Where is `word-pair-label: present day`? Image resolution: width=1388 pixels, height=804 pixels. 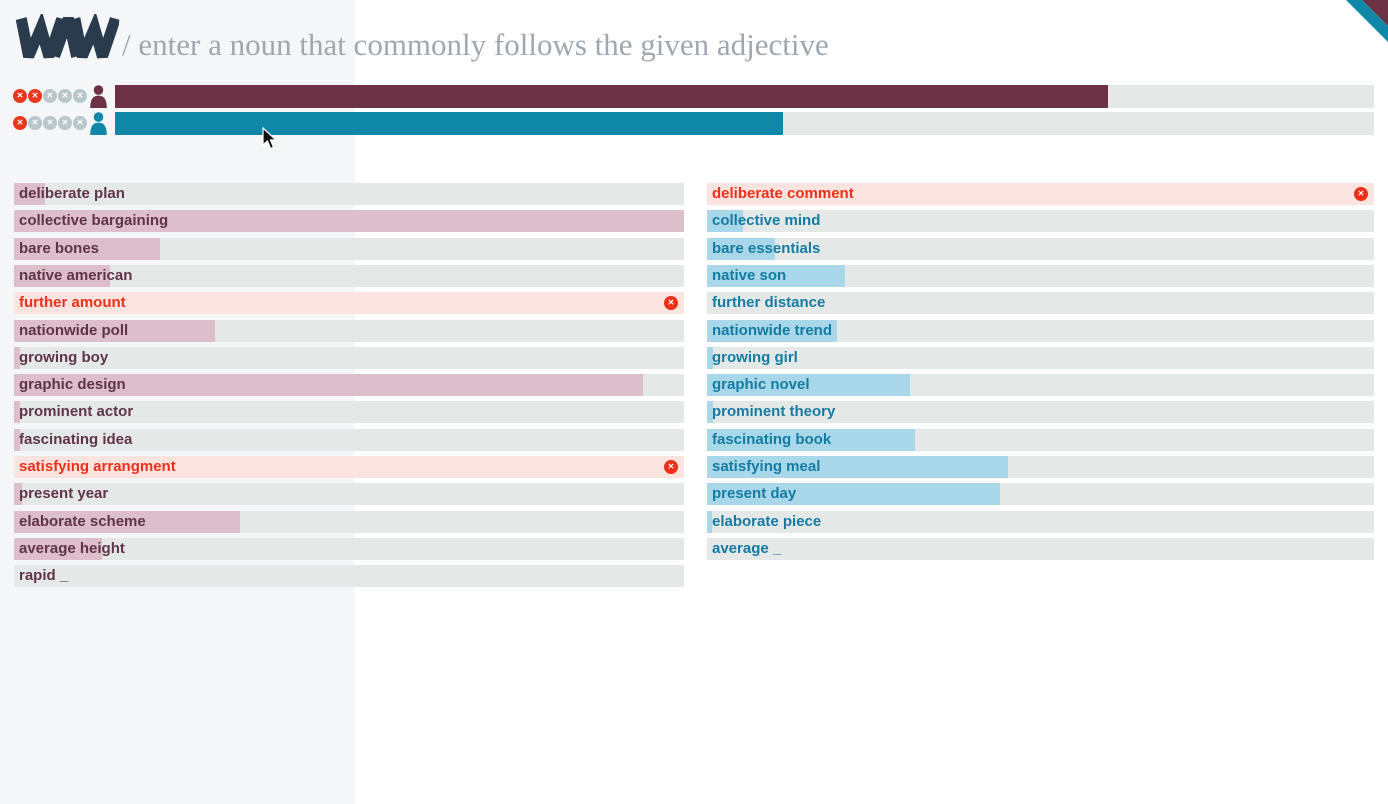
word-pair-label: present day is located at coordinates (754, 493).